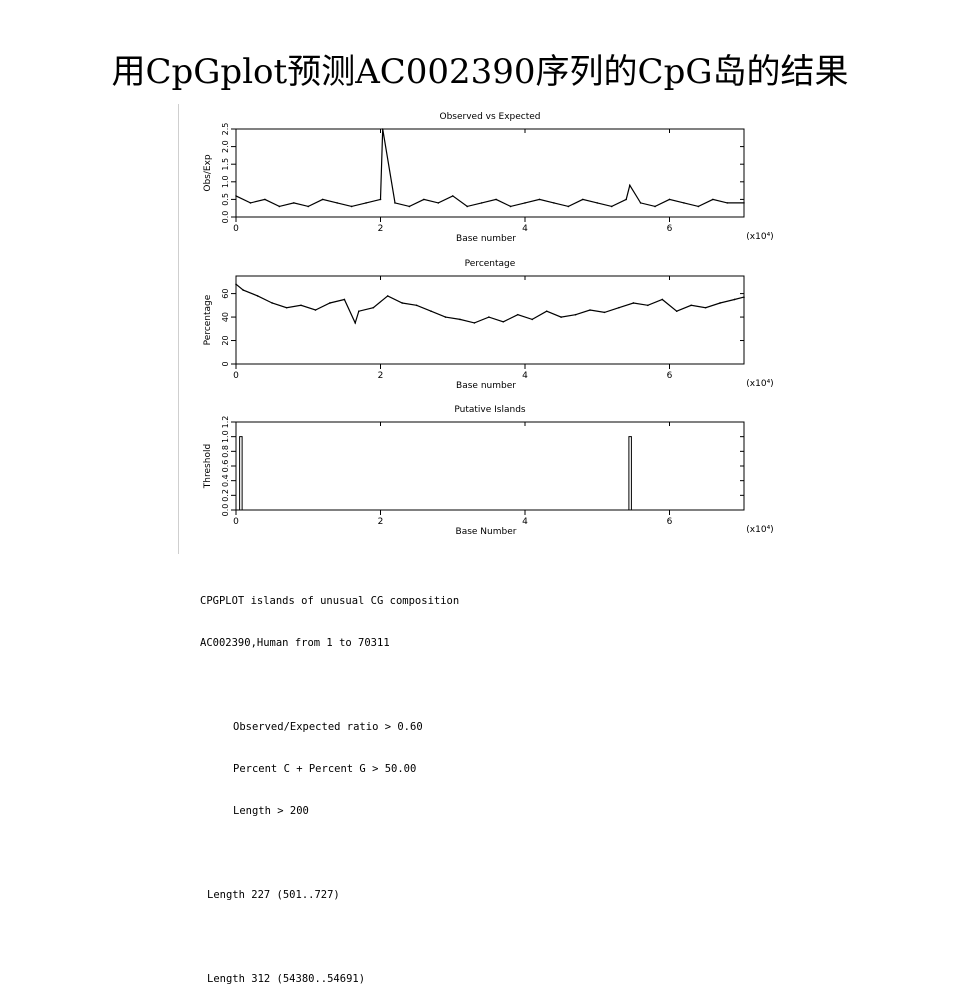 The width and height of the screenshot is (960, 1000). Describe the element at coordinates (208, 466) in the screenshot. I see `y-axis-label: Threshold` at that location.